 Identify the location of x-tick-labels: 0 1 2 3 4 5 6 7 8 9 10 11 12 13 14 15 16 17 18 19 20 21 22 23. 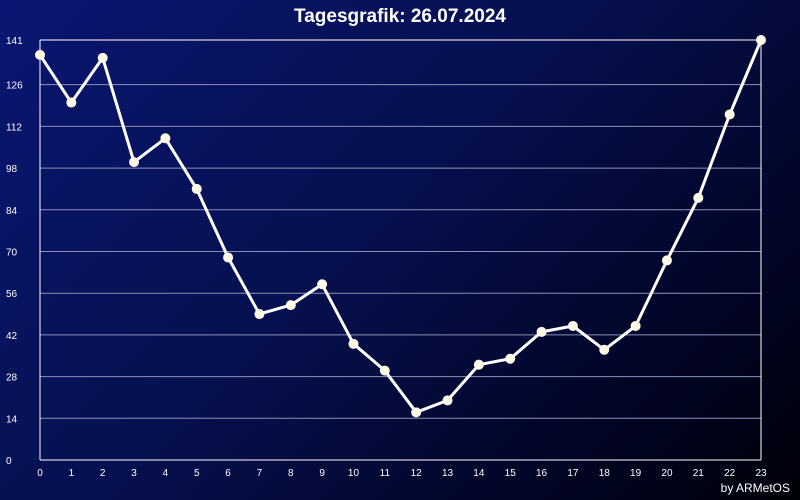
(402, 473).